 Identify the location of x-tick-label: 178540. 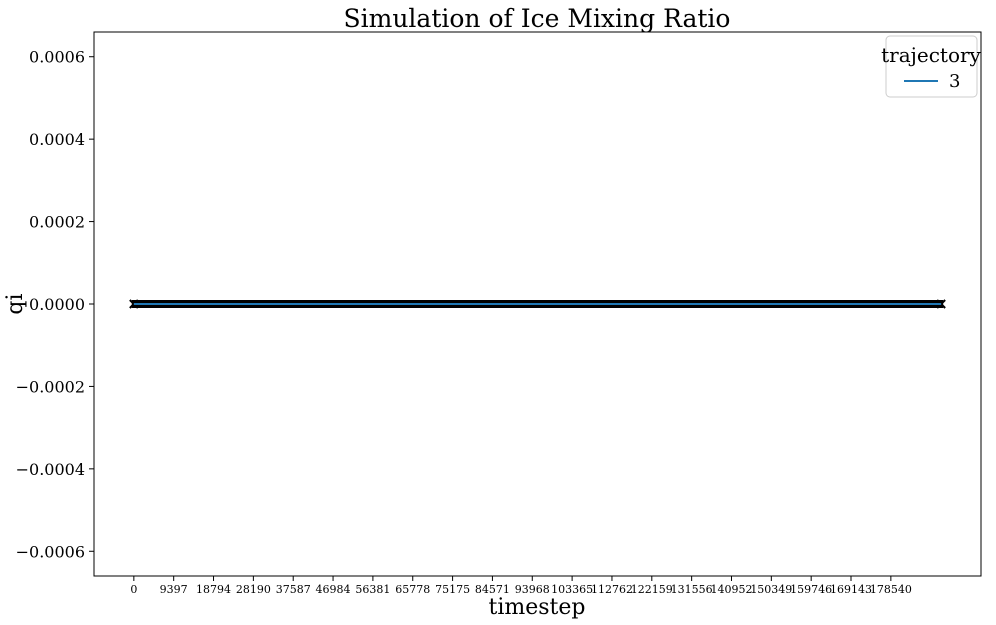
(891, 589).